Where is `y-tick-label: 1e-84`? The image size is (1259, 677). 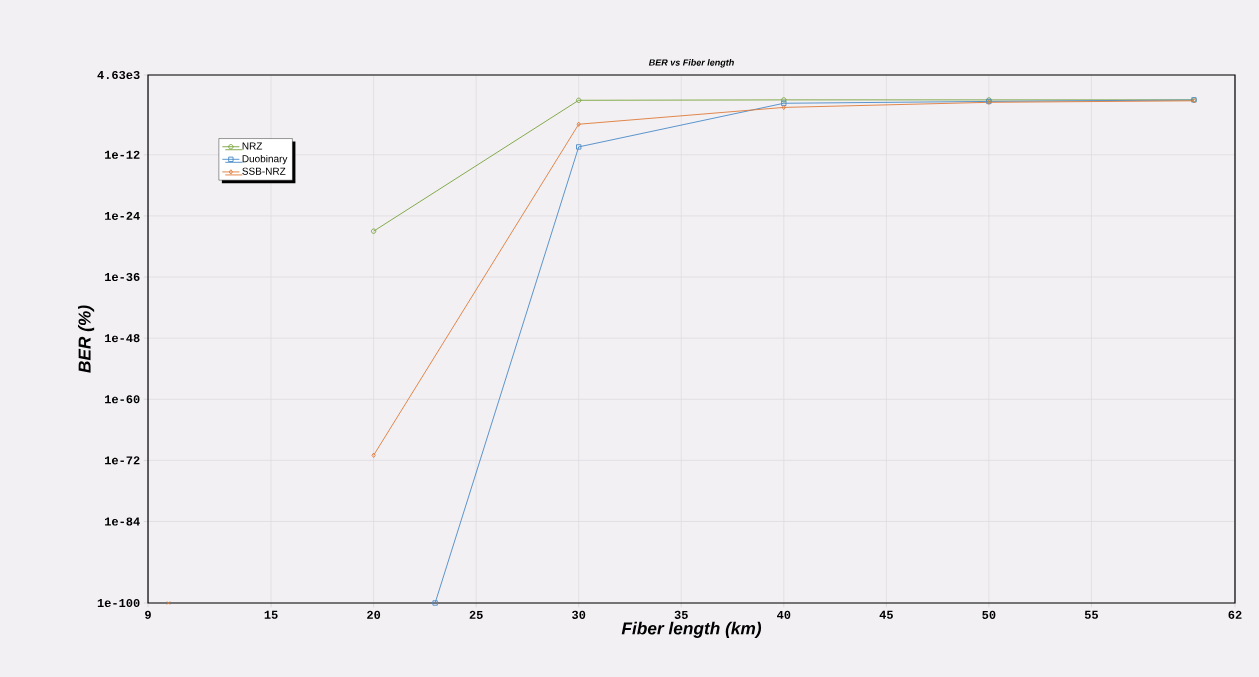
y-tick-label: 1e-84 is located at coordinates (122, 521).